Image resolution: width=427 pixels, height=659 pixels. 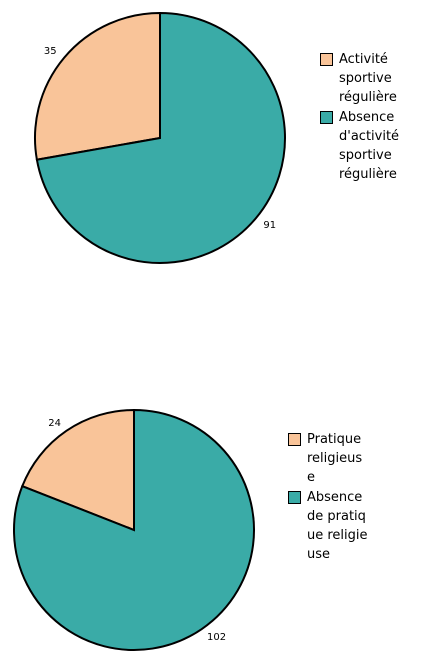 What do you see at coordinates (50, 51) in the screenshot?
I see `value-label: 35` at bounding box center [50, 51].